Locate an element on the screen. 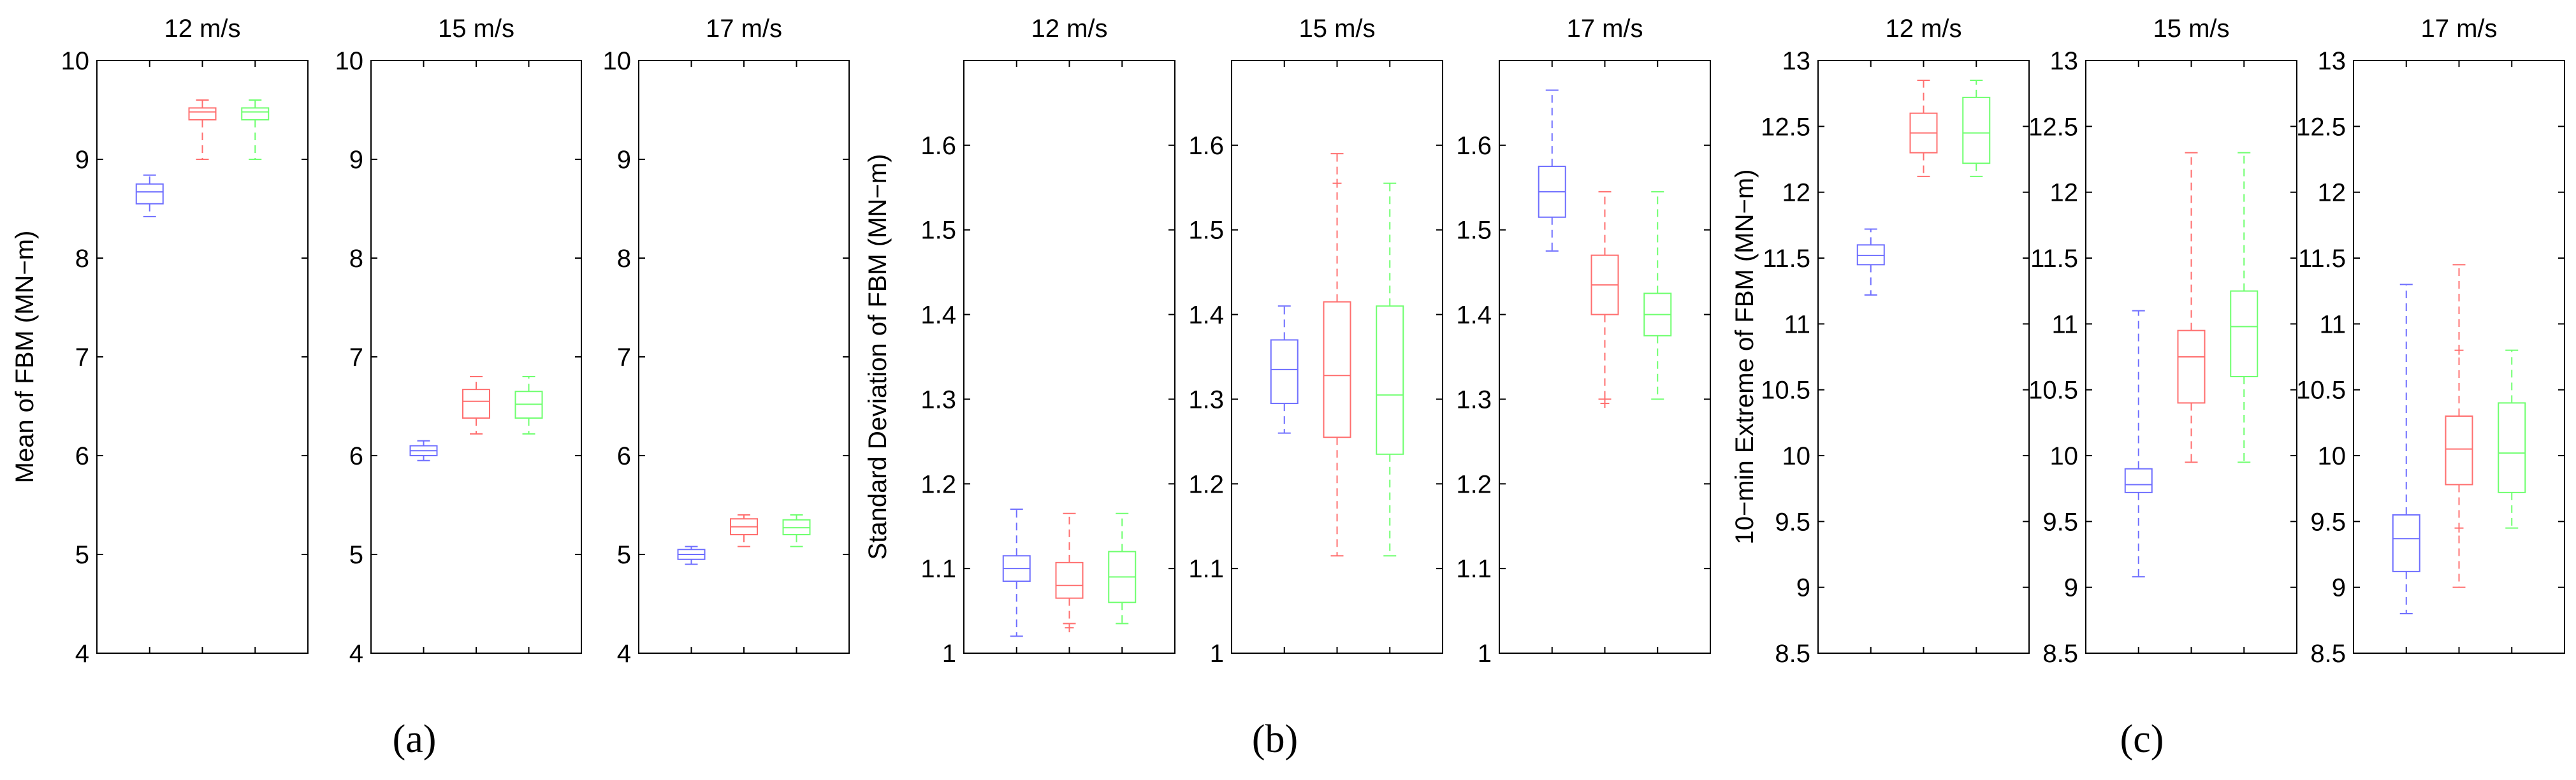 This screenshot has width=2576, height=780. panel-a-2: 15 m/s 4 5 6 7 8 9 10 is located at coordinates (458, 341).